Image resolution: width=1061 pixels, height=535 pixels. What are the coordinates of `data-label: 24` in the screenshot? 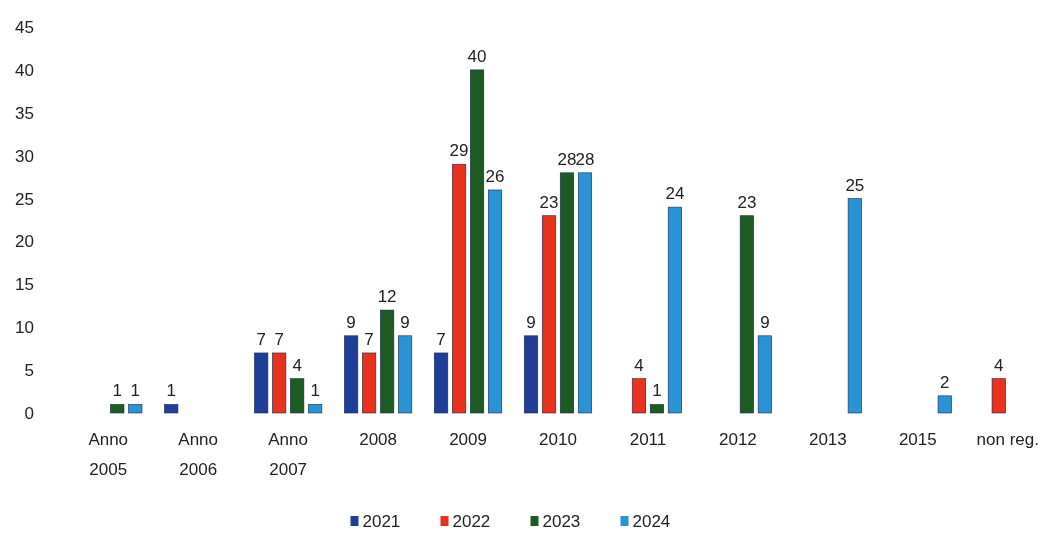 It's located at (675, 194).